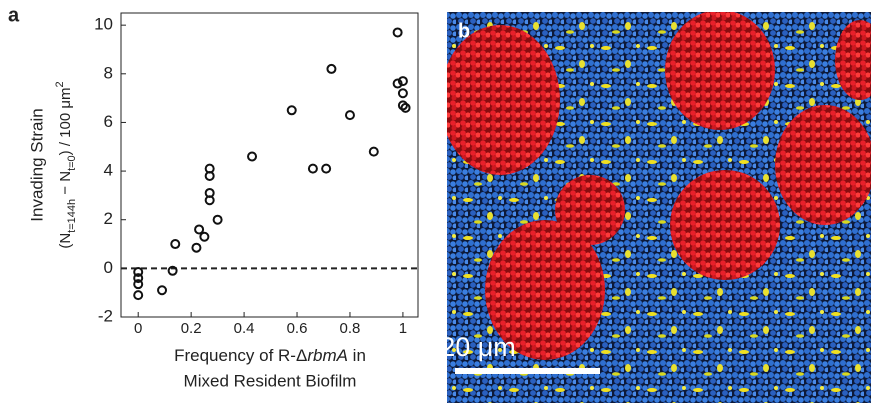 The width and height of the screenshot is (871, 408). Describe the element at coordinates (65, 185) in the screenshot. I see `label-part: − N` at that location.